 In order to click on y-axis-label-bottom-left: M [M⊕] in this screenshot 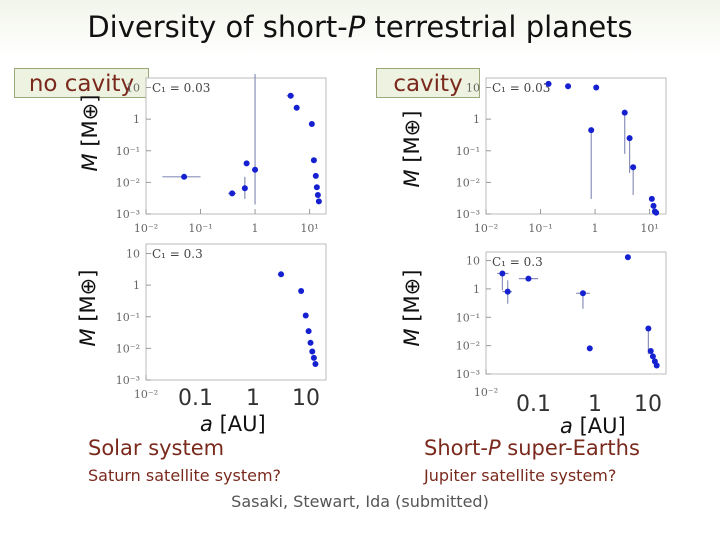, I will do `click(88, 308)`.